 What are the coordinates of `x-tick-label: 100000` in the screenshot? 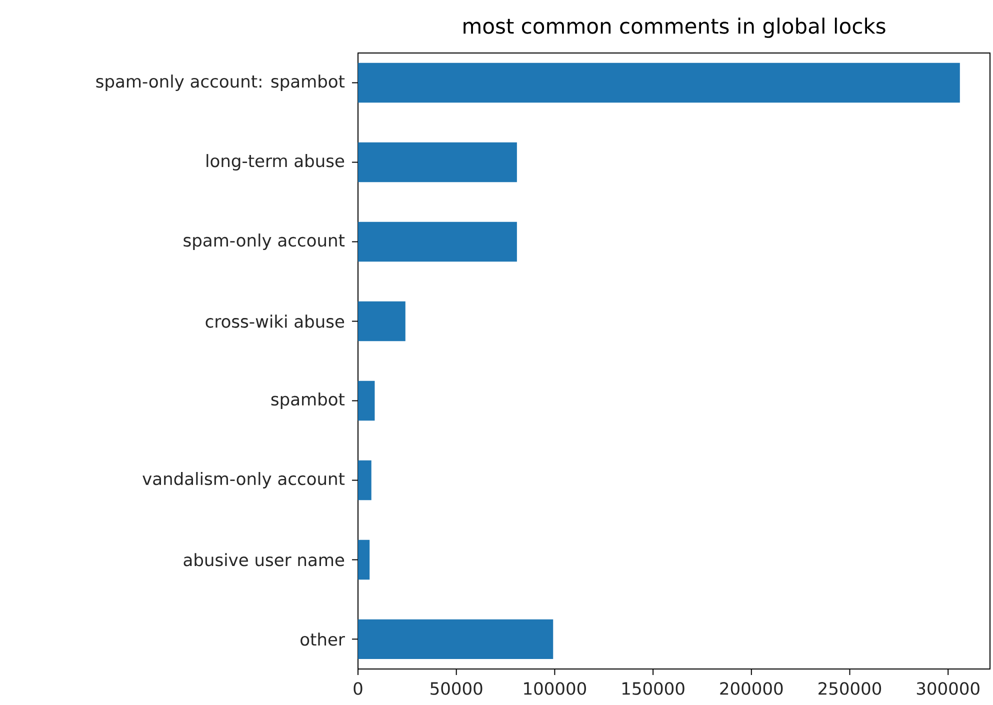 It's located at (555, 688).